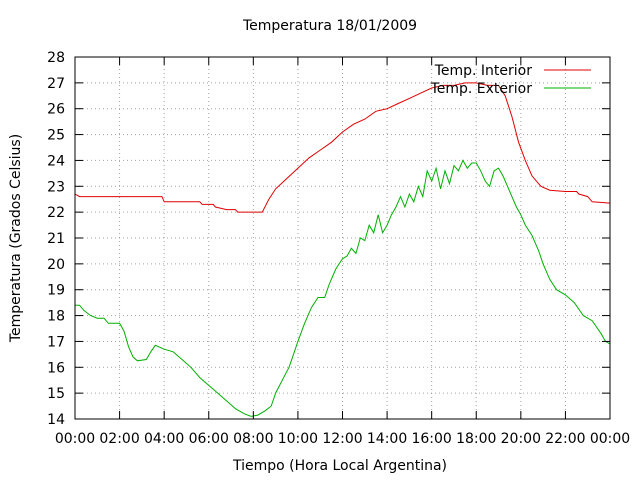  I want to click on y-tick-label: 22, so click(56, 213).